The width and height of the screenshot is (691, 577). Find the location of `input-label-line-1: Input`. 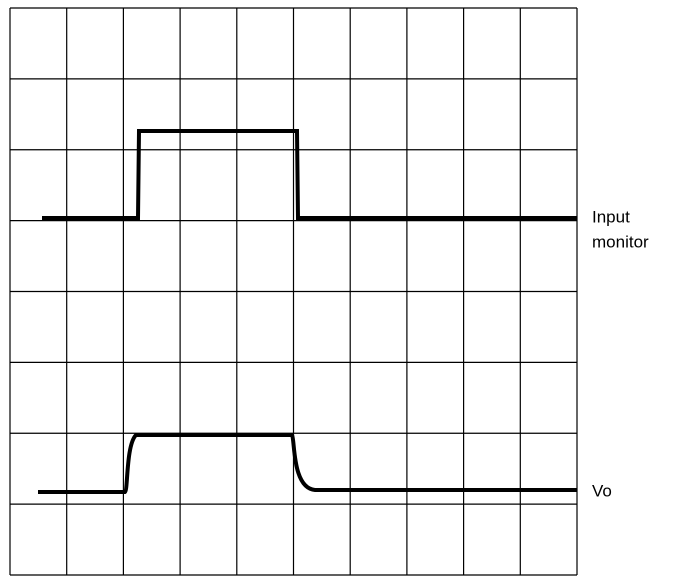

input-label-line-1: Input is located at coordinates (611, 216).